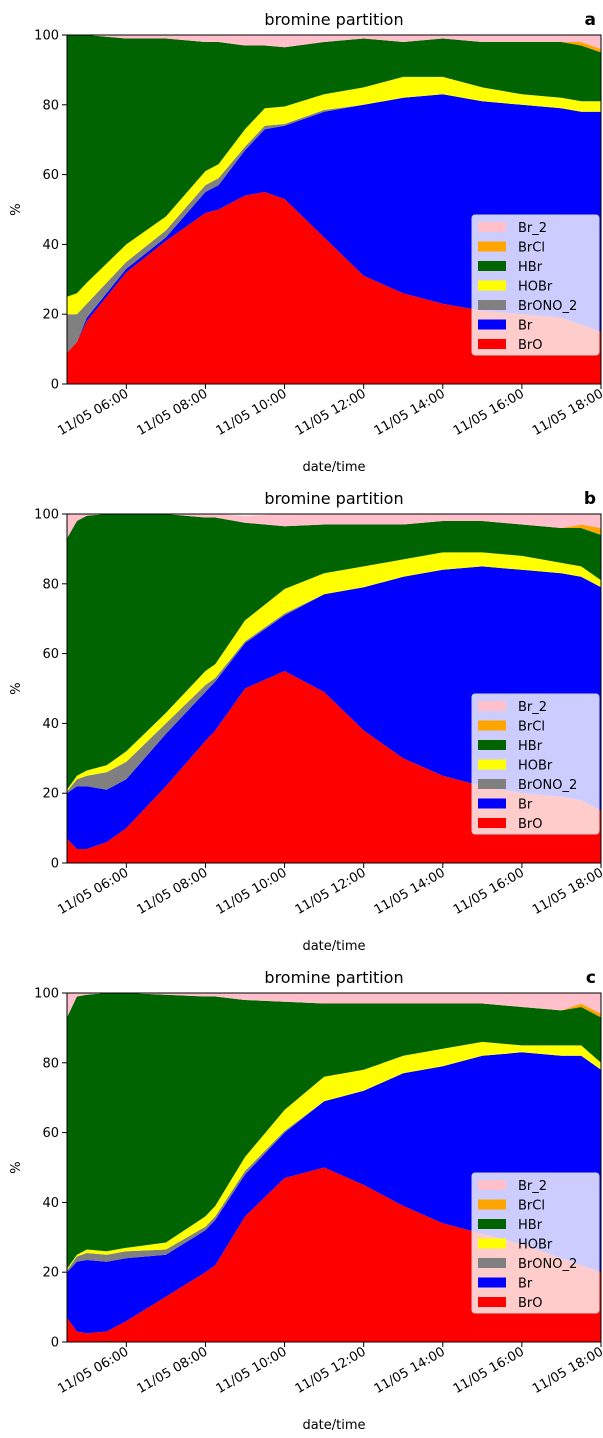 This screenshot has height=1438, width=603. Describe the element at coordinates (590, 499) in the screenshot. I see `panel-label: b` at that location.